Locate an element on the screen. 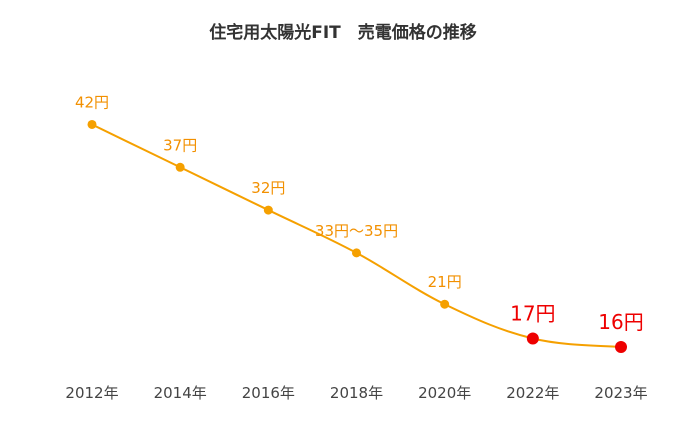 This screenshot has width=686, height=424. x-tick-label: 2020年 is located at coordinates (444, 393).